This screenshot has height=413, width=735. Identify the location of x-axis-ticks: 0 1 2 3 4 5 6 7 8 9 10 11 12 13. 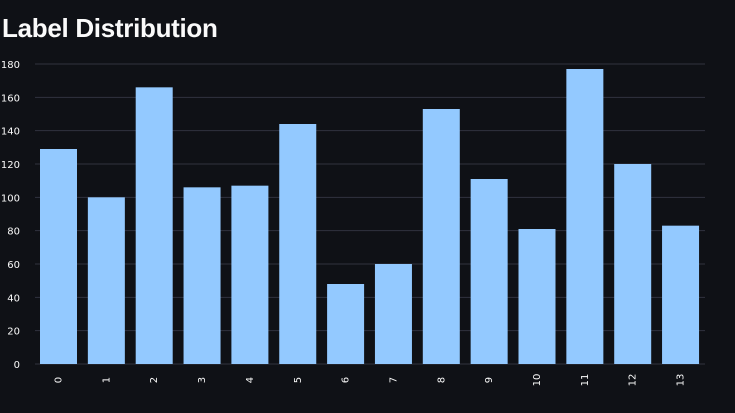
(370, 380).